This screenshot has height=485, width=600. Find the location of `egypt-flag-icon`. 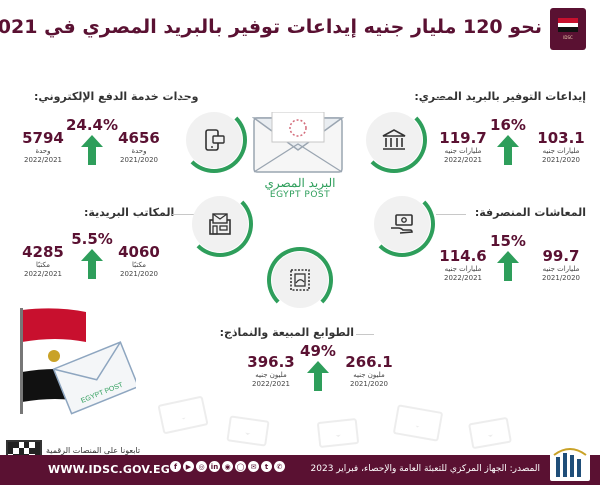

egypt-flag-icon is located at coordinates (568, 25).